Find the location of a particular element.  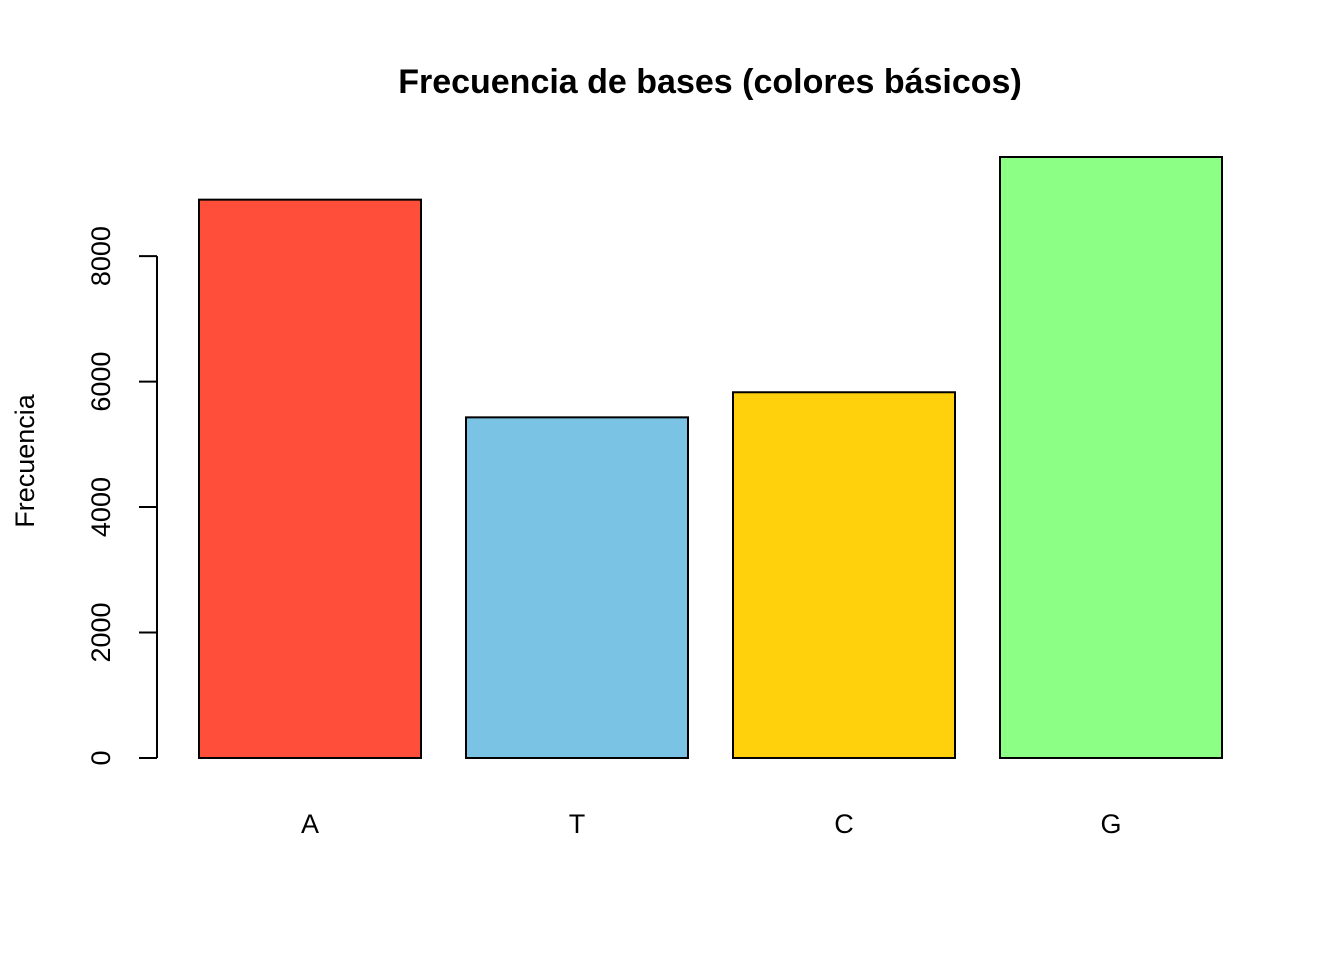

bar-g is located at coordinates (1111, 457).